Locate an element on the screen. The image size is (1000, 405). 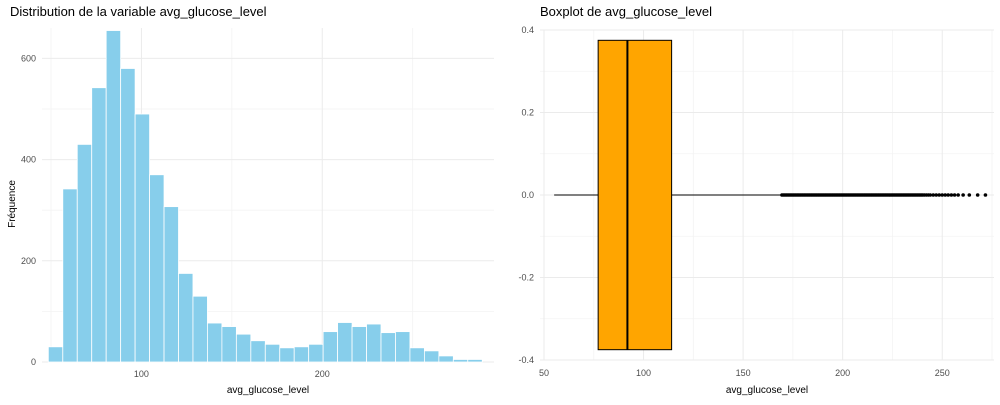
boxplot-x-tick-label: 250 is located at coordinates (942, 373).